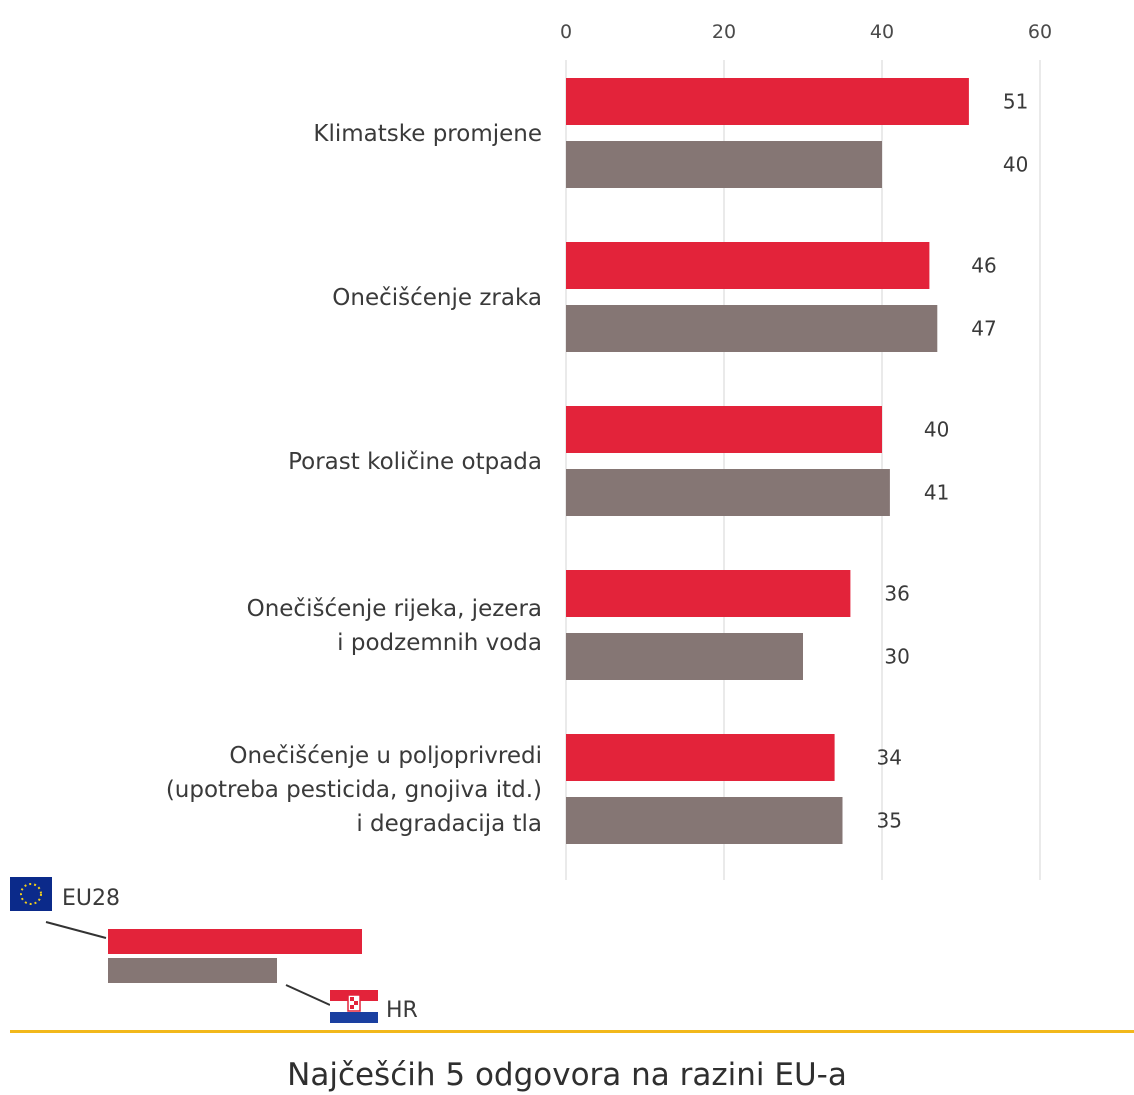 The width and height of the screenshot is (1134, 1095). Describe the element at coordinates (724, 32) in the screenshot. I see `x-tick-label: 20` at that location.